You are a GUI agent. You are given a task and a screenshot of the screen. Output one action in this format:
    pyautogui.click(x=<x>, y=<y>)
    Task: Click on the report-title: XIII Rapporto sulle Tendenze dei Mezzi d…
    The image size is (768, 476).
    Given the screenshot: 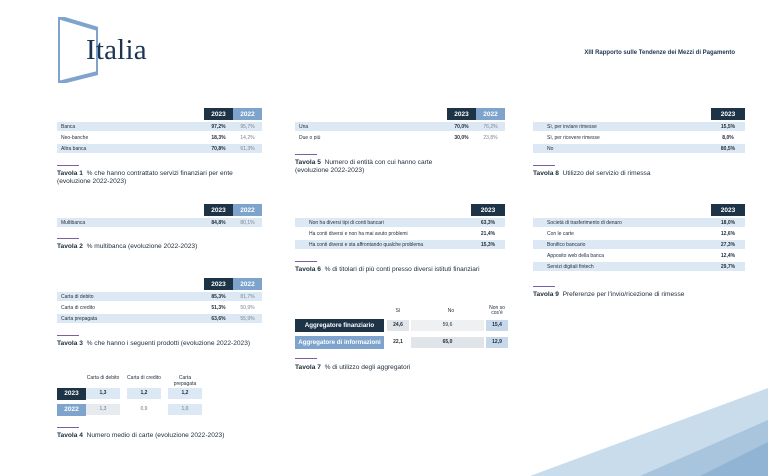 What is the action you would take?
    pyautogui.click(x=659, y=53)
    